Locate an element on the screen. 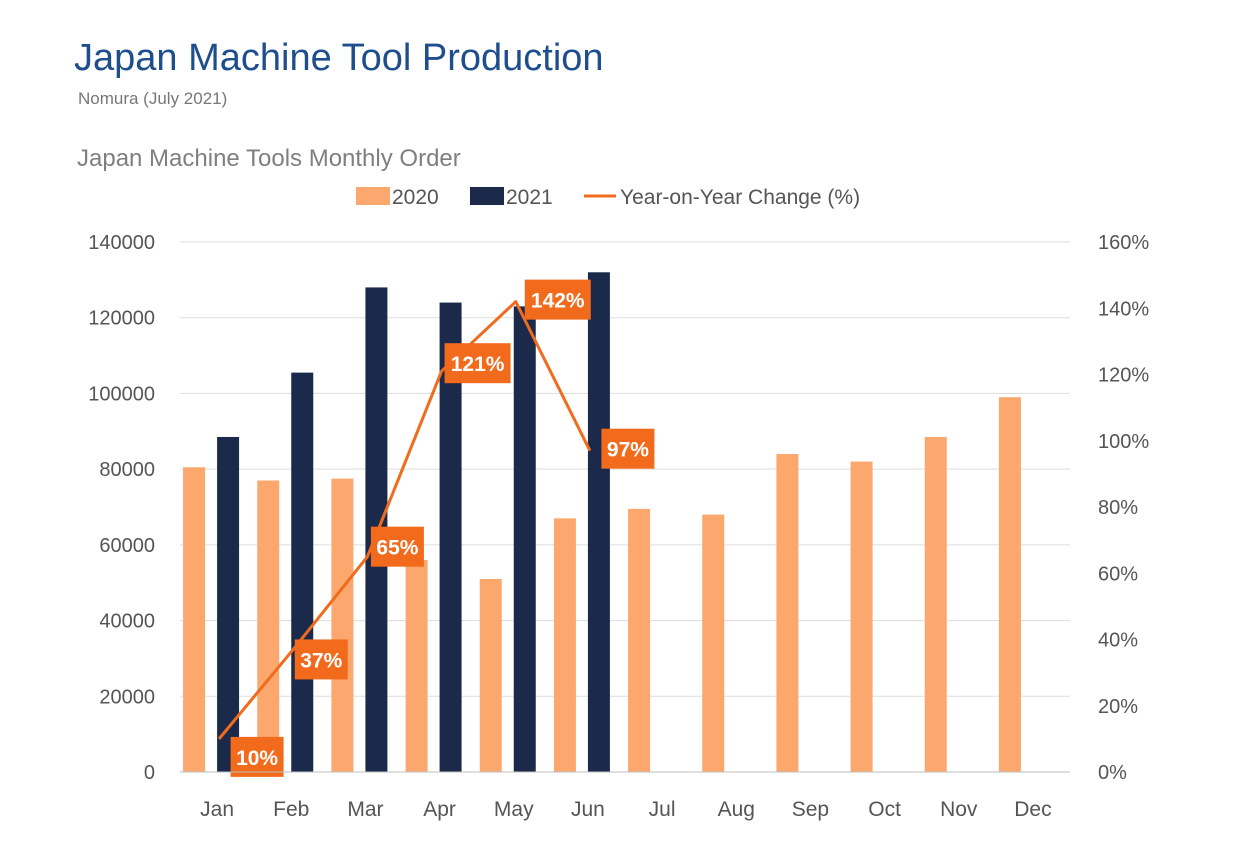 The width and height of the screenshot is (1240, 858). yoy-data-label: 121% is located at coordinates (478, 364).